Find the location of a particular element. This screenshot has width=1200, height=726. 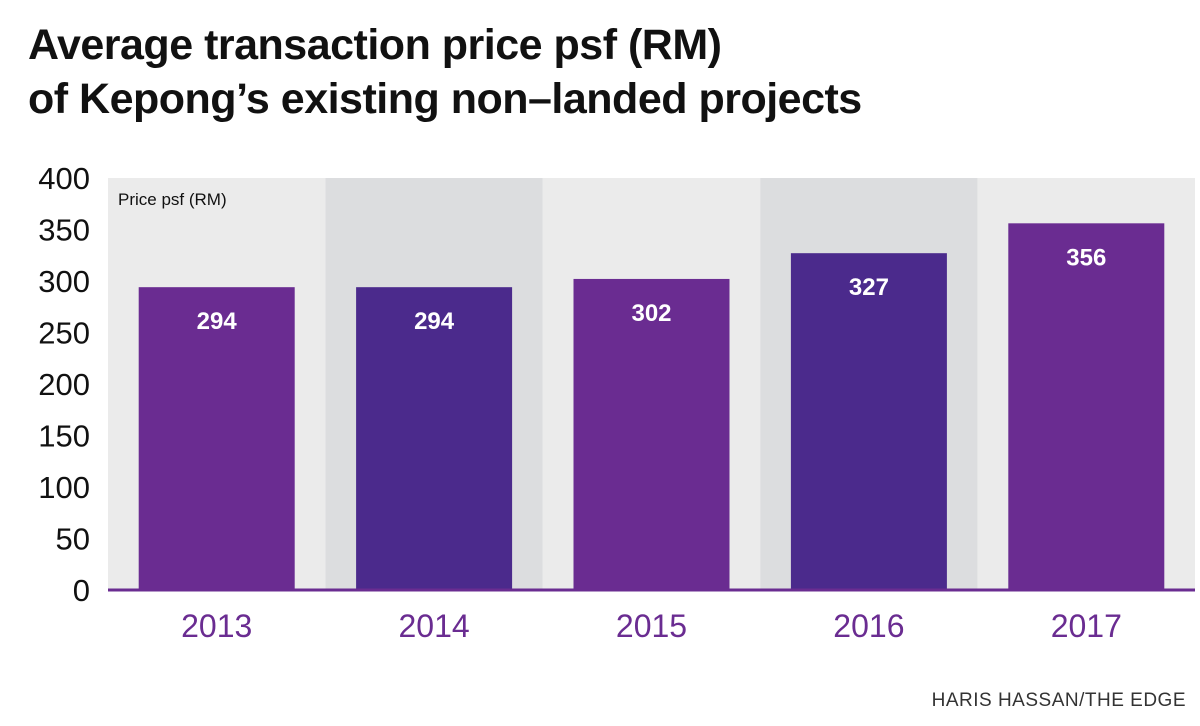

bar-2014 is located at coordinates (434, 438).